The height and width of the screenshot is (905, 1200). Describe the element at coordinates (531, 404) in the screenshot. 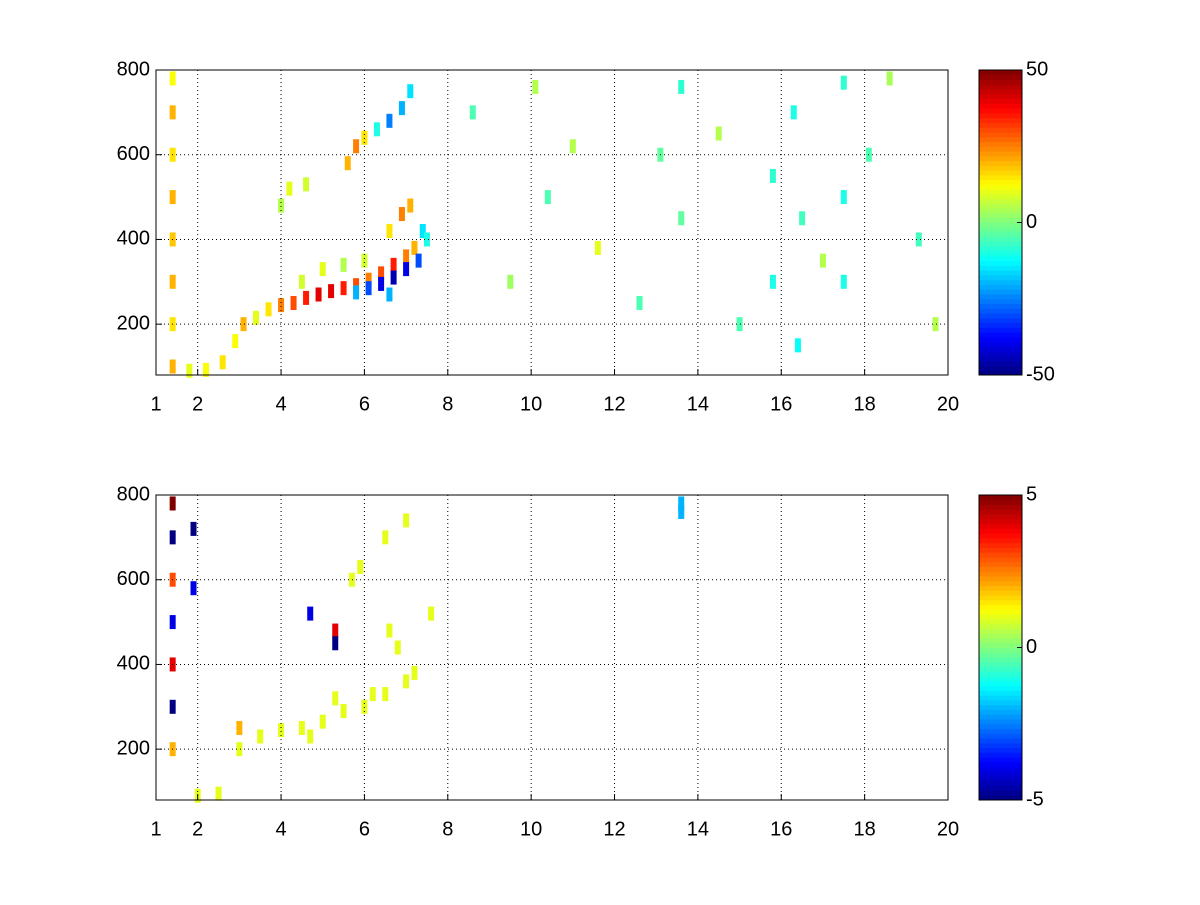

I see `x-tick-label: 10` at that location.